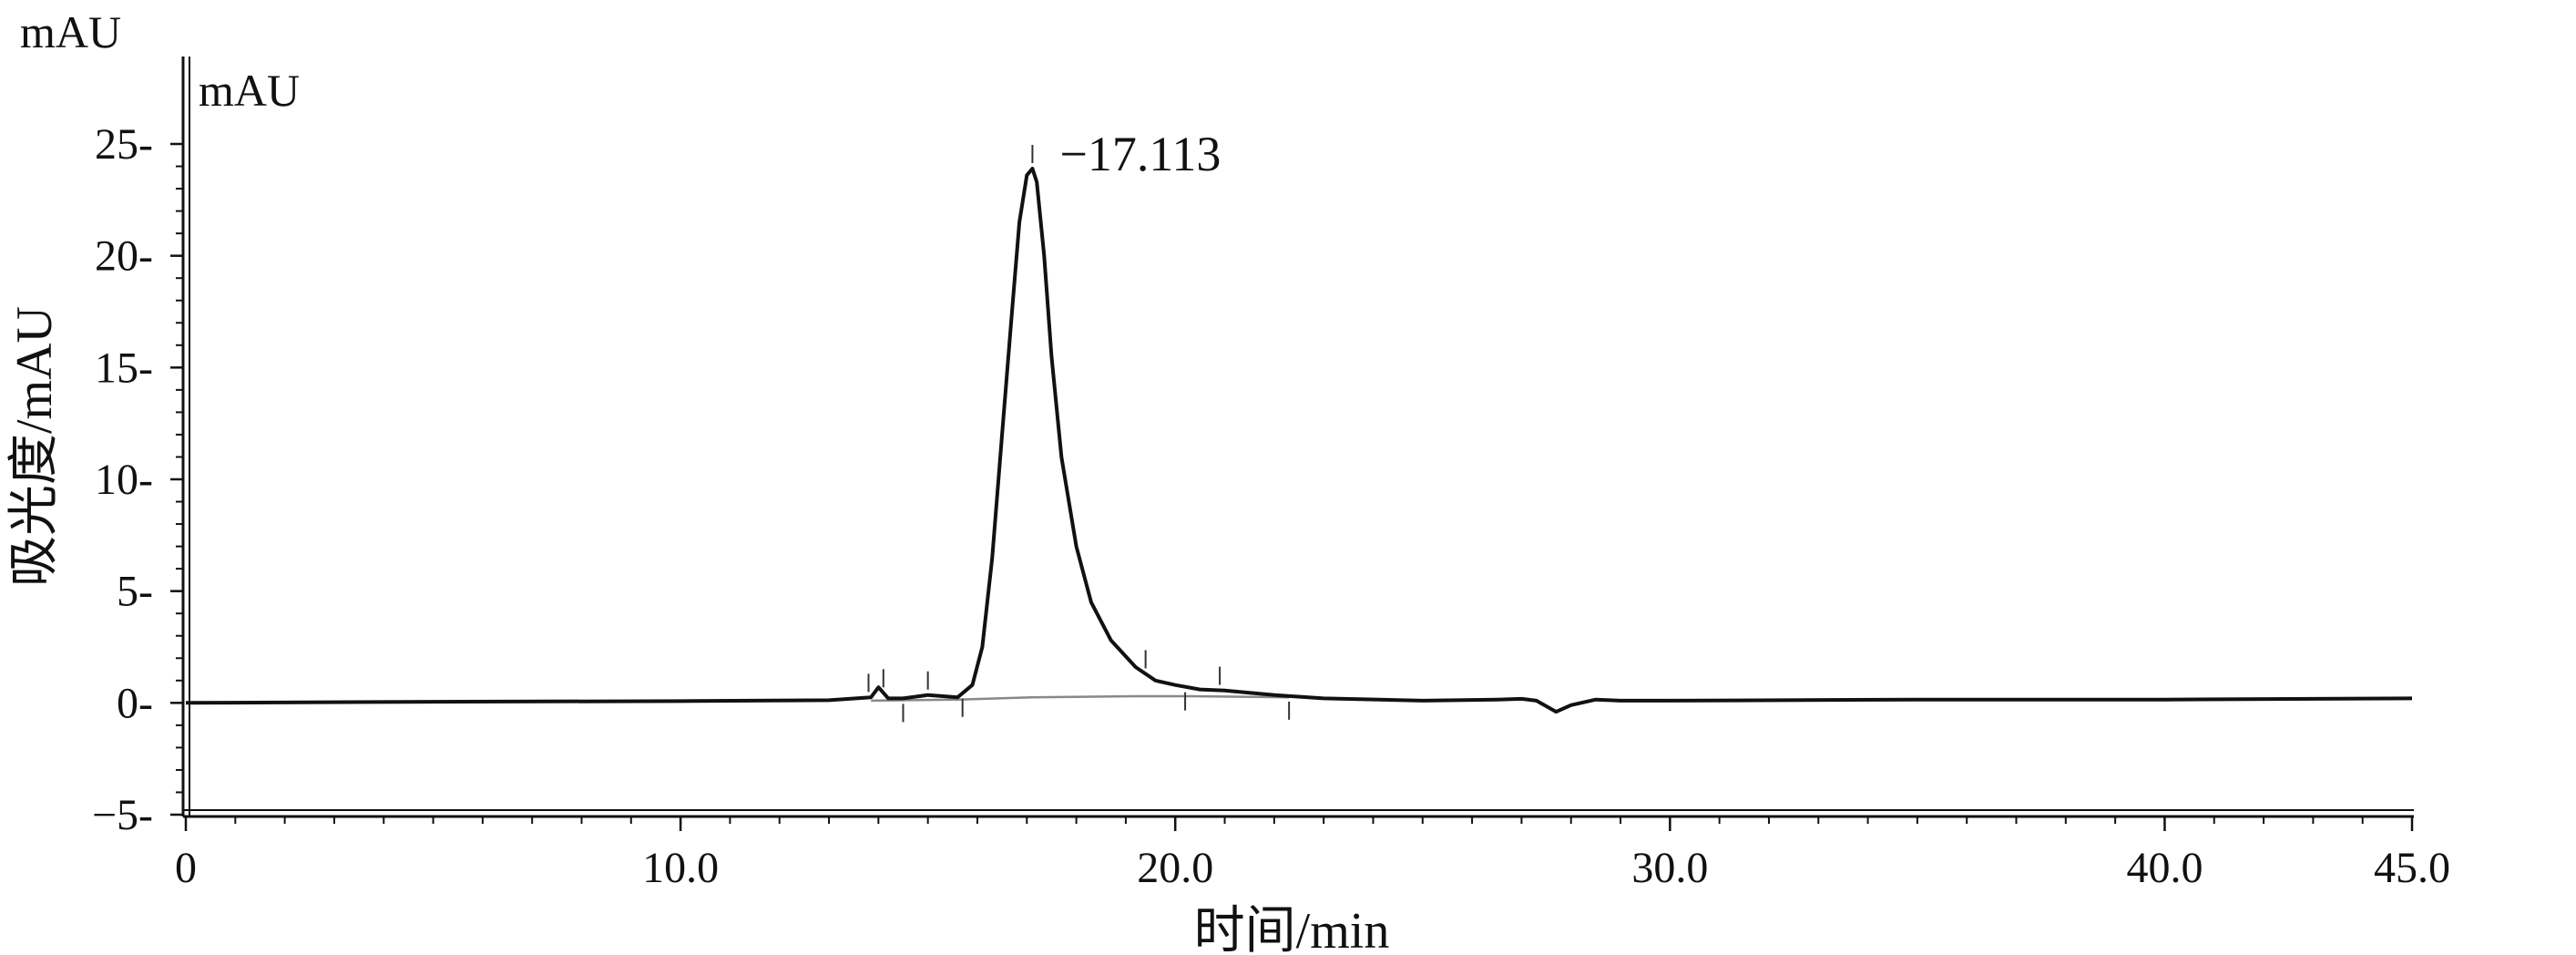 Image resolution: width=2576 pixels, height=955 pixels. What do you see at coordinates (70, 31) in the screenshot?
I see `outer-unit-label: mAU` at bounding box center [70, 31].